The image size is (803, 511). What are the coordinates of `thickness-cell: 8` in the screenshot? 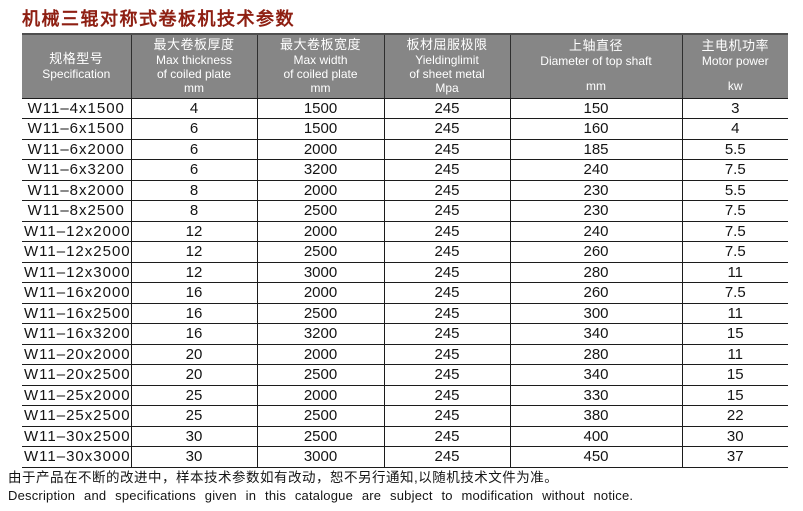 It's located at (194, 211).